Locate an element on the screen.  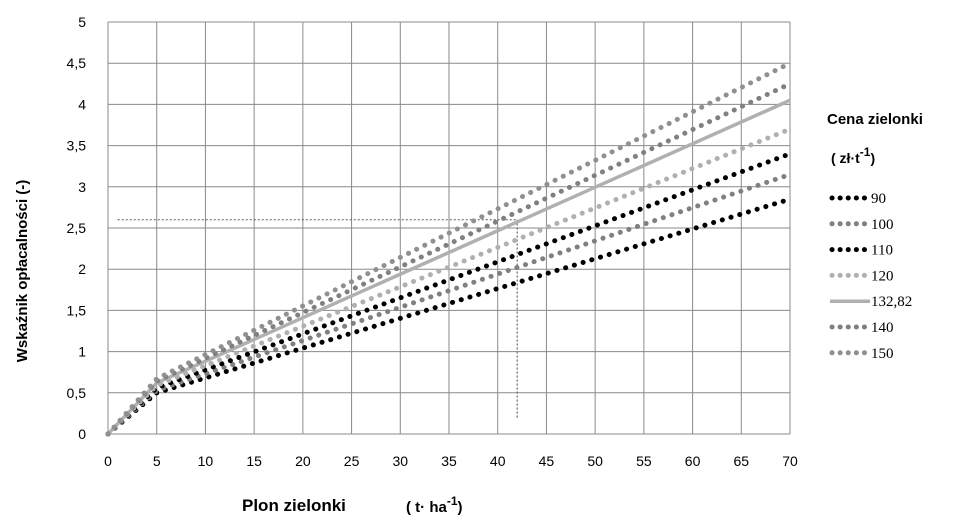
x-tick-label: 65 is located at coordinates (741, 461).